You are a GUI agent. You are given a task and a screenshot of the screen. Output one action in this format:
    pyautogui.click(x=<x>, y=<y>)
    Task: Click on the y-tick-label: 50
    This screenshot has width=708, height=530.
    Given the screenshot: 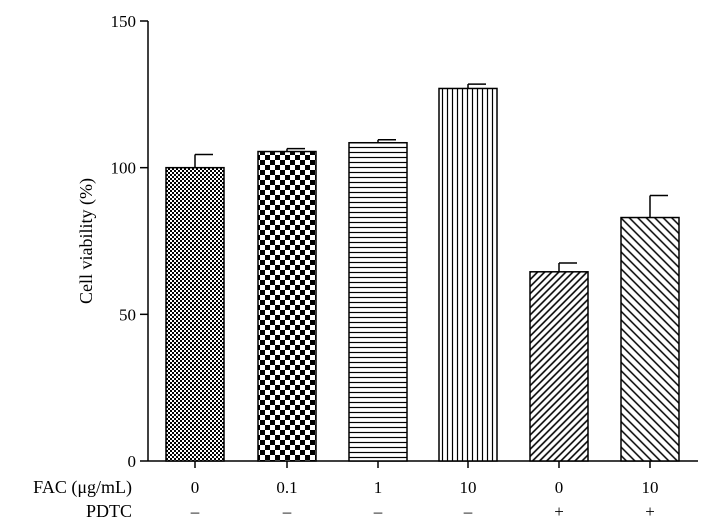 What is the action you would take?
    pyautogui.click(x=127, y=314)
    